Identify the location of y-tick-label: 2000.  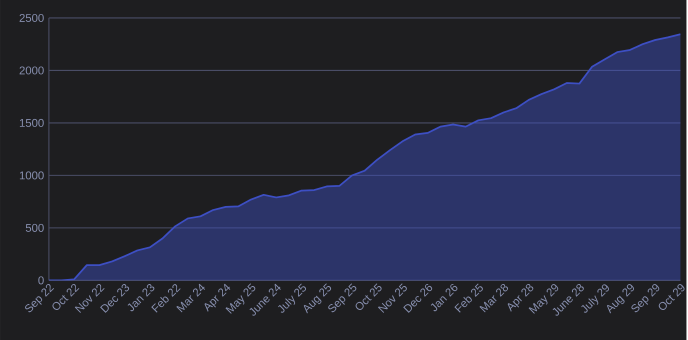
(32, 70).